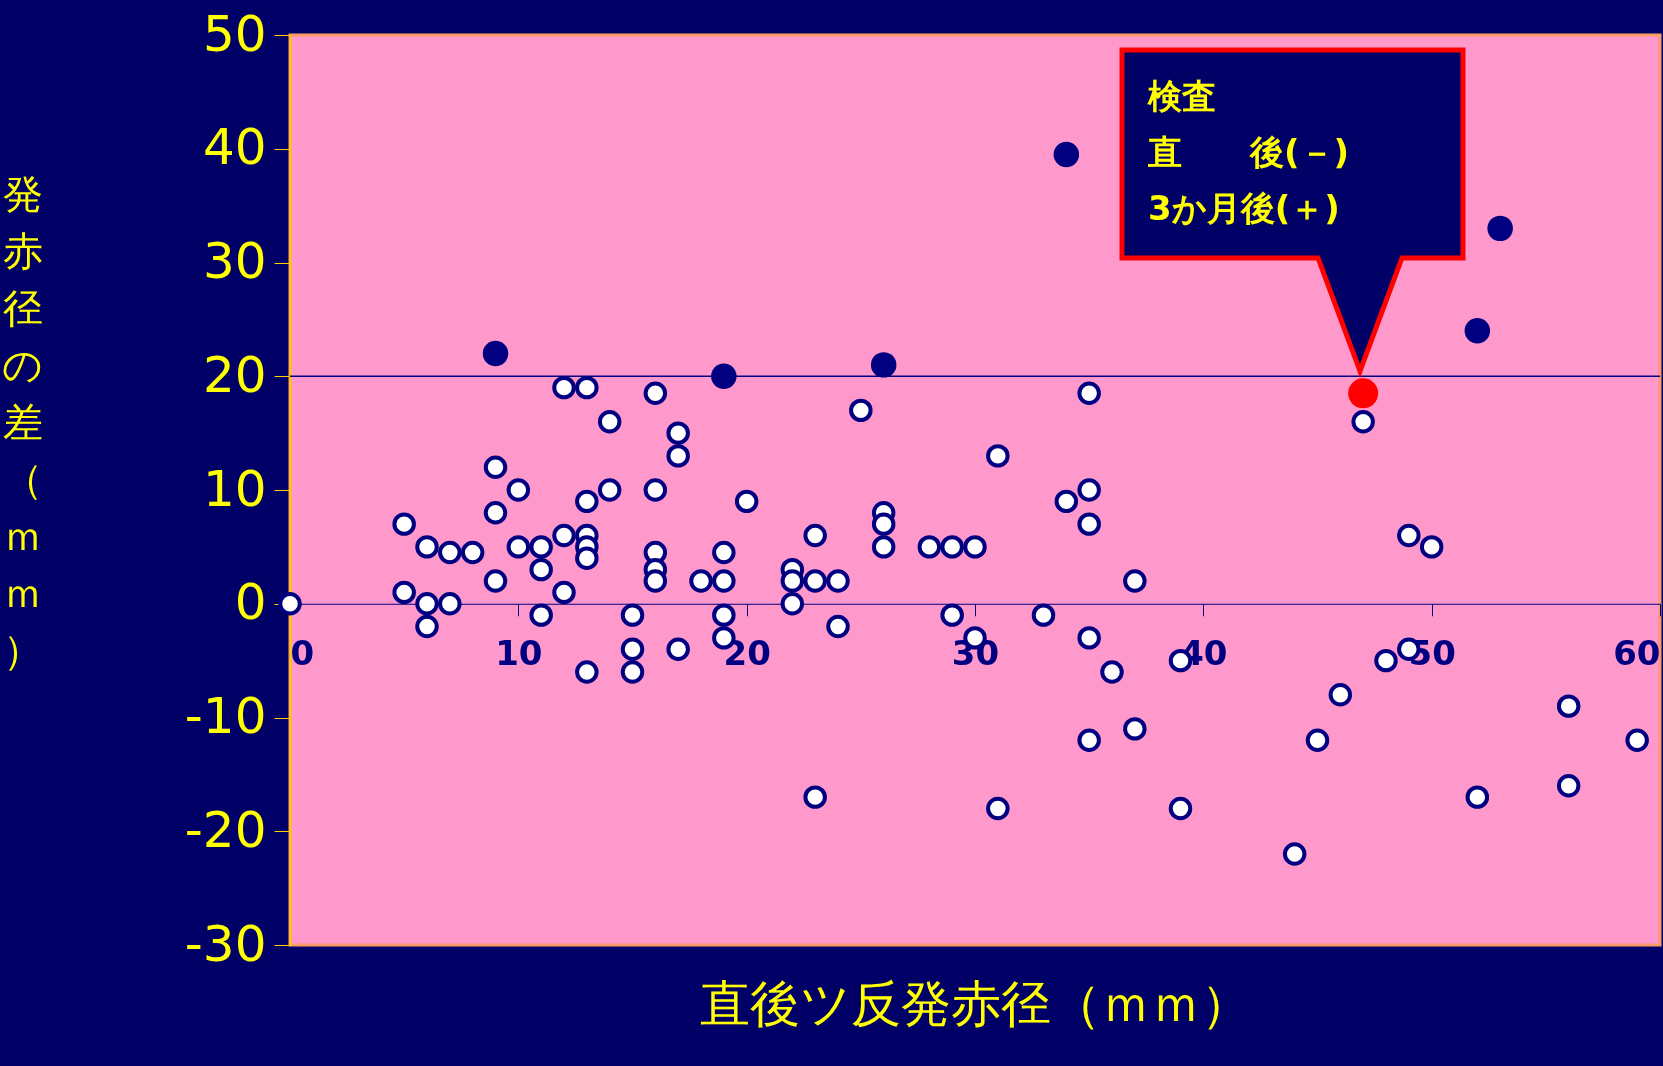  I want to click on annotation: 3か月後(＋), so click(1244, 208).